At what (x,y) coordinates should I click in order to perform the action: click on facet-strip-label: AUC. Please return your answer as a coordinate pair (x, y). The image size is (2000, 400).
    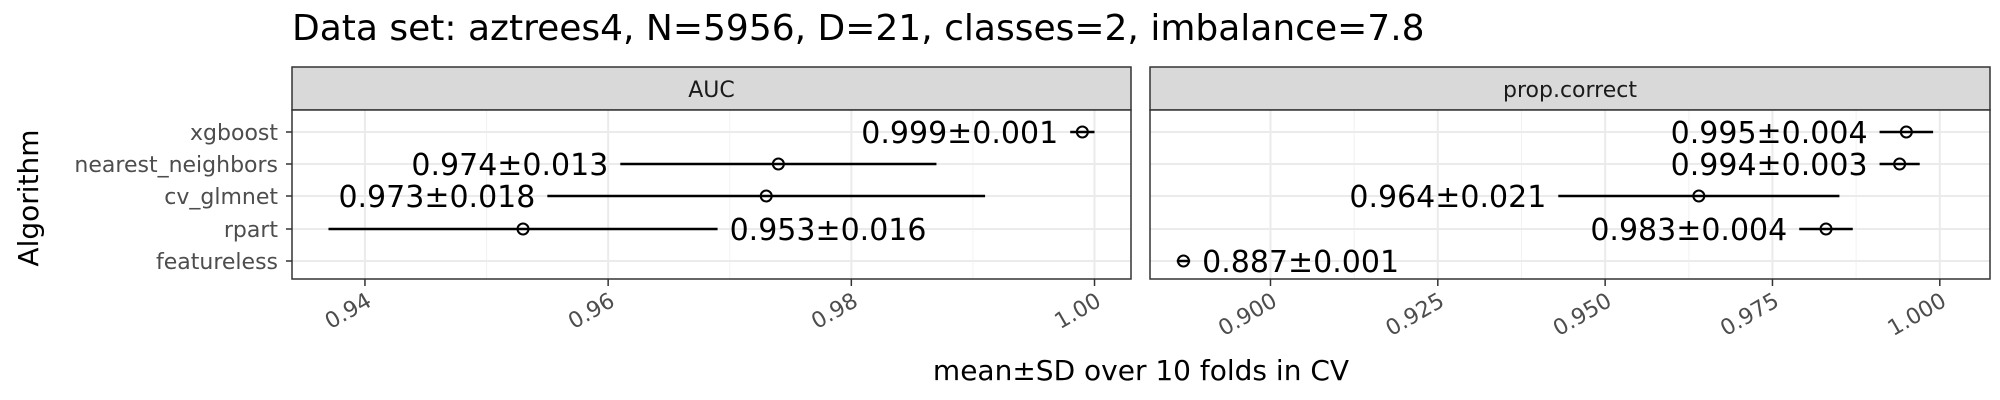
    Looking at the image, I should click on (711, 90).